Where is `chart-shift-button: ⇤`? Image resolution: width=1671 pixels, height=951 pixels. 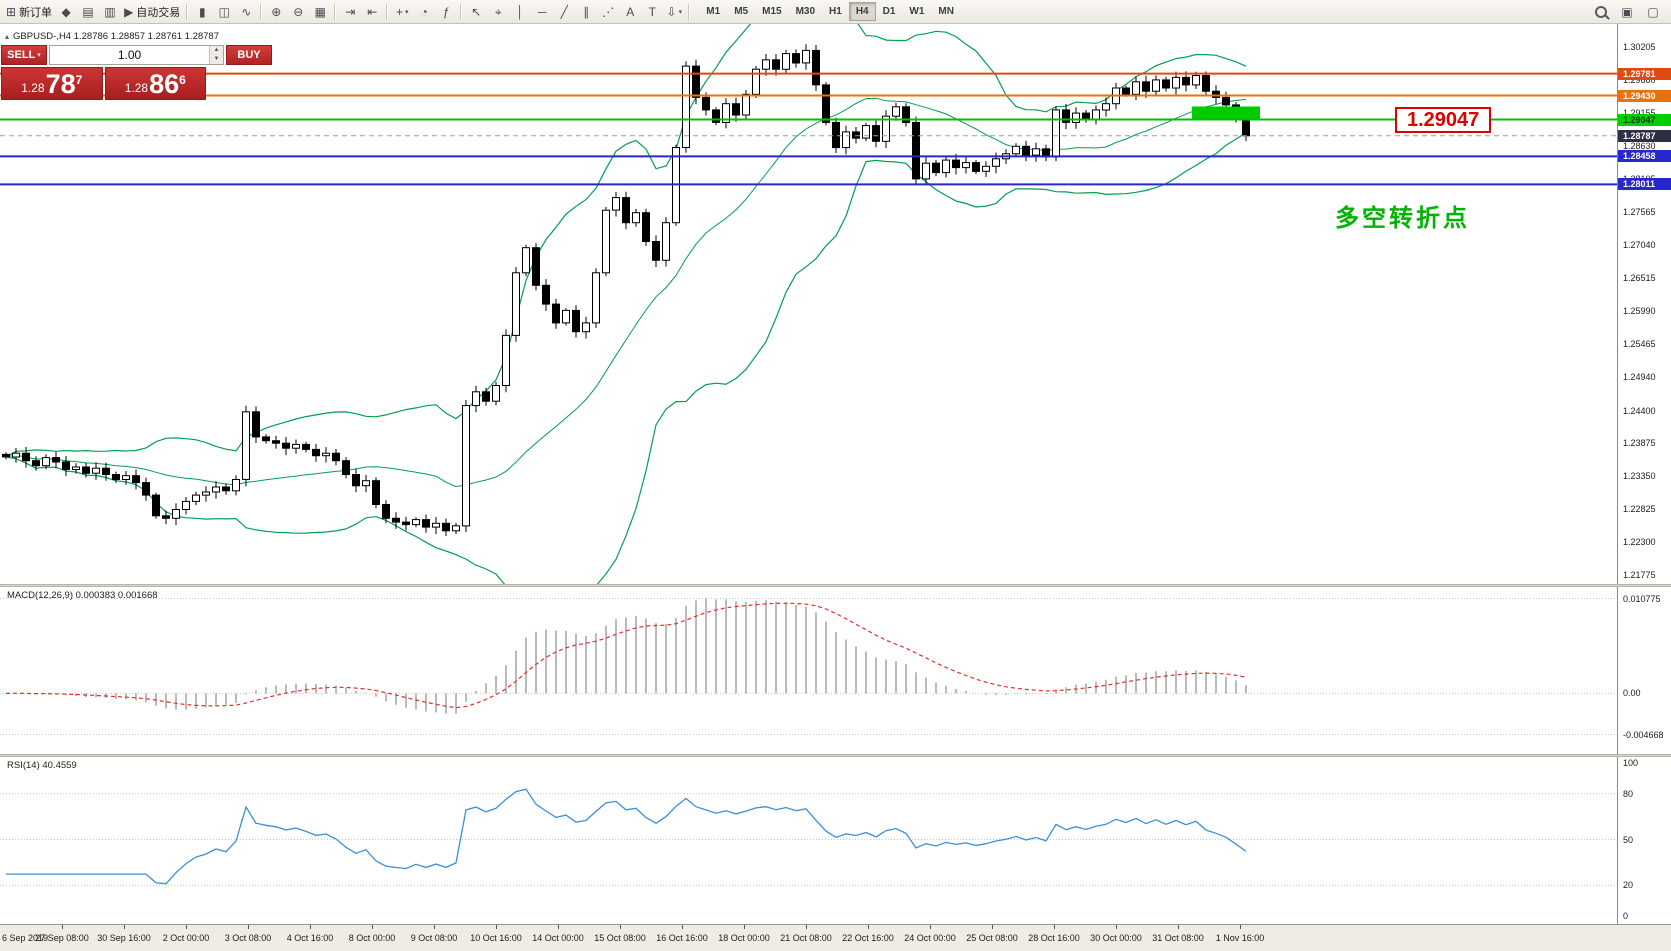 chart-shift-button: ⇤ is located at coordinates (372, 12).